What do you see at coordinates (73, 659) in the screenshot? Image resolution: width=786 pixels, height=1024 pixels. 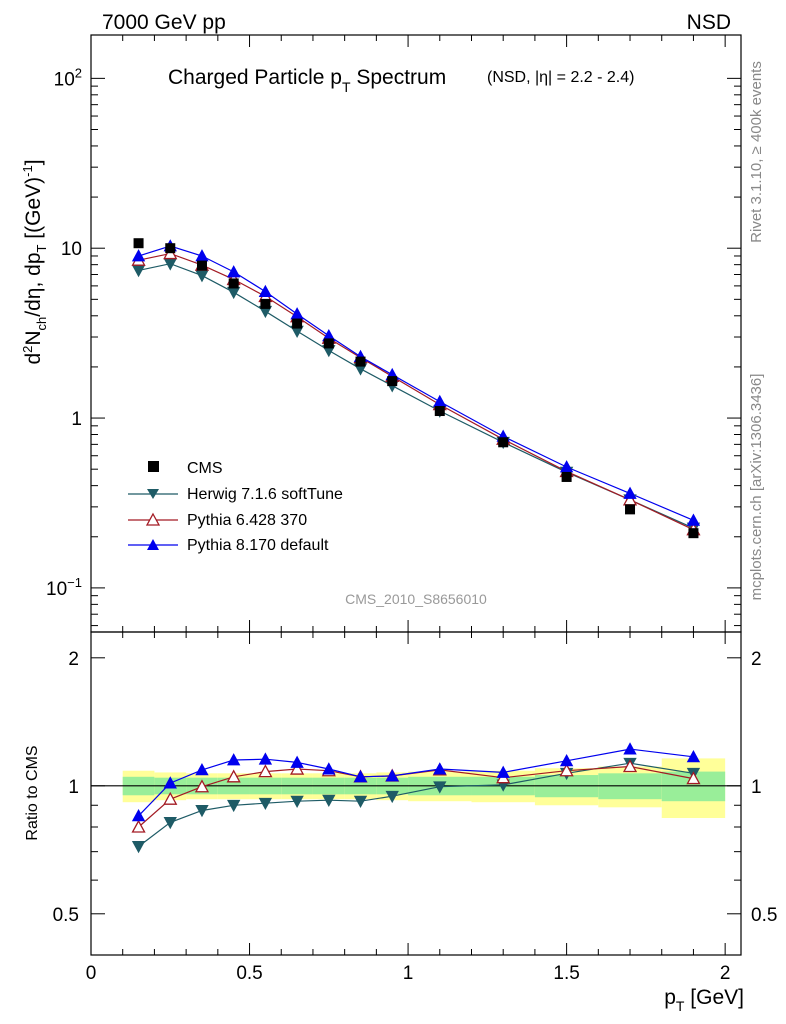 I see `ratio-y-tick-label: 2` at bounding box center [73, 659].